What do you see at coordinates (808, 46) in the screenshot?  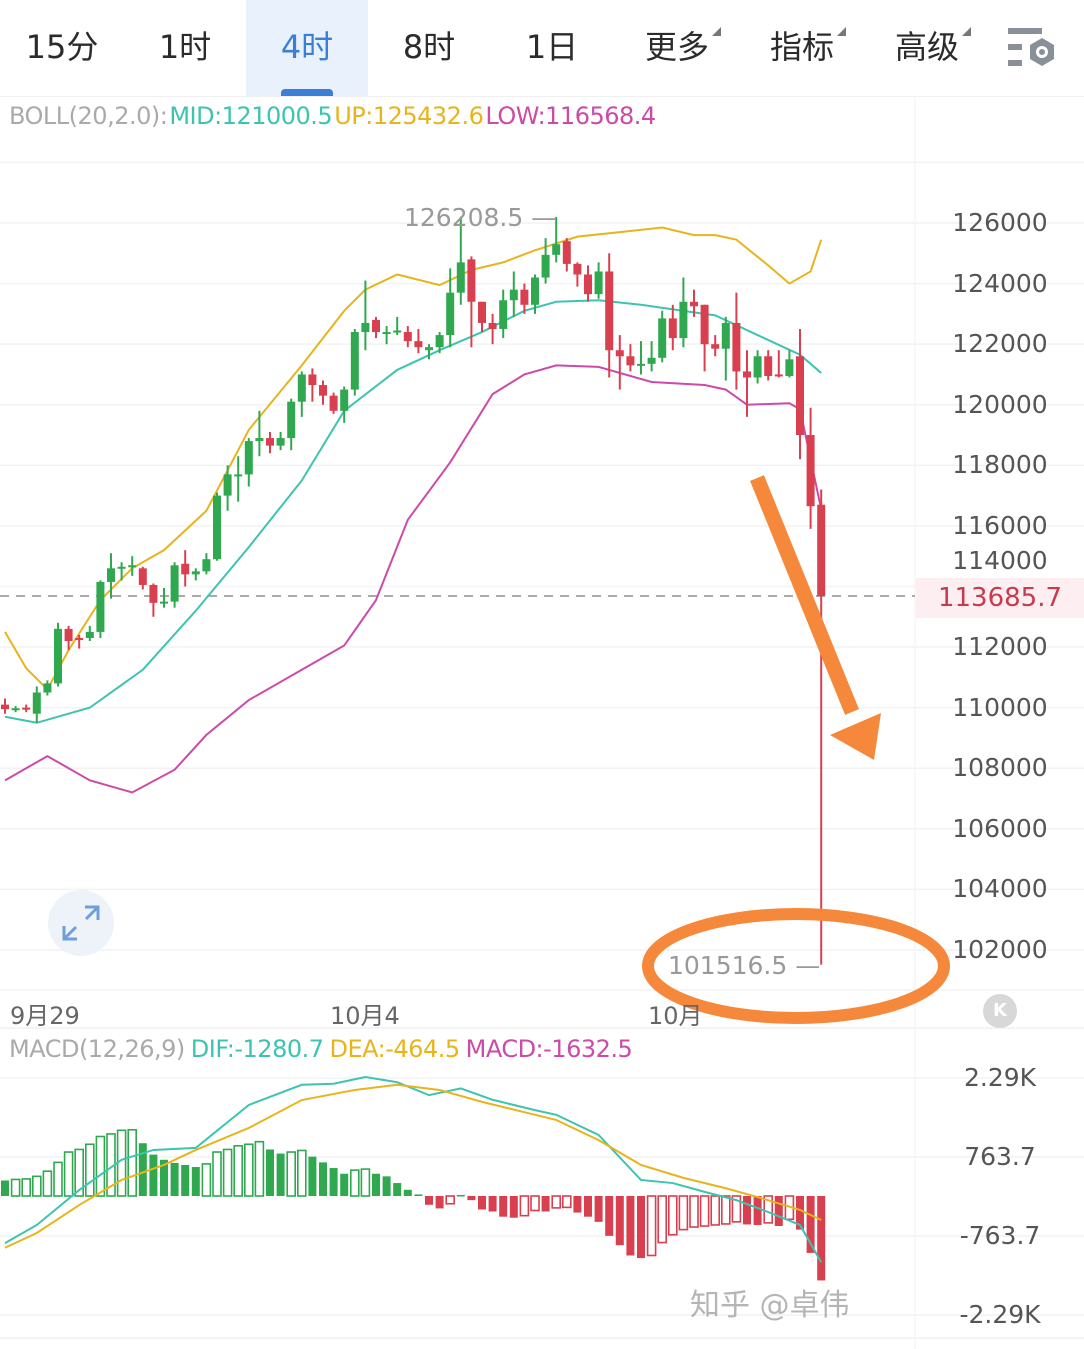 I see `tab-label: 指标` at bounding box center [808, 46].